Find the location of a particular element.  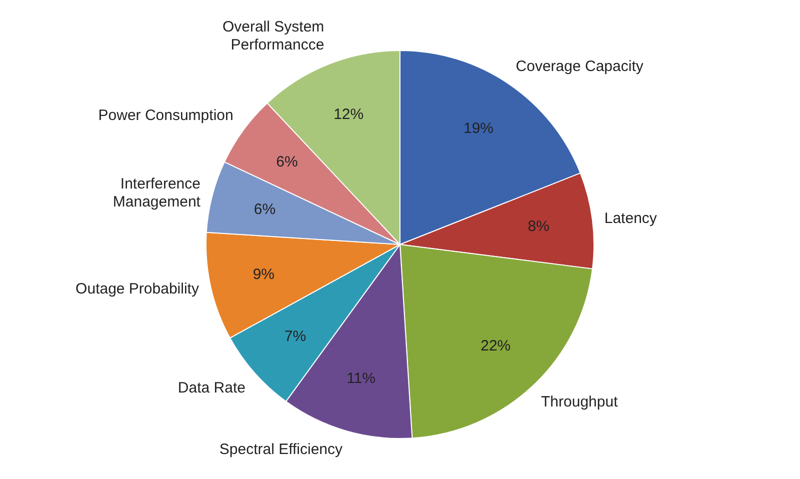

data-label: 7% is located at coordinates (295, 337).